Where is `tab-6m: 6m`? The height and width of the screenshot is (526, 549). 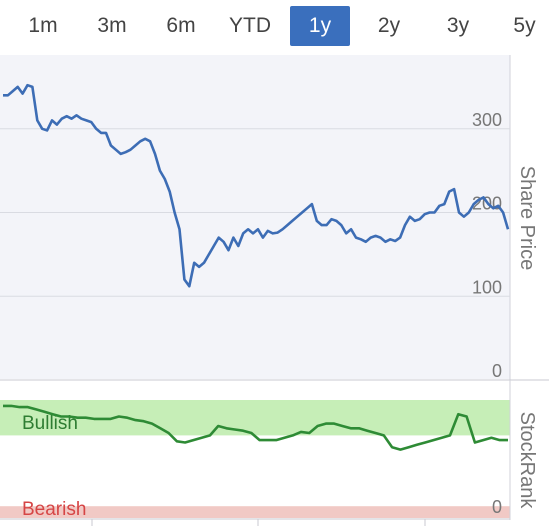 tab-6m: 6m is located at coordinates (181, 25).